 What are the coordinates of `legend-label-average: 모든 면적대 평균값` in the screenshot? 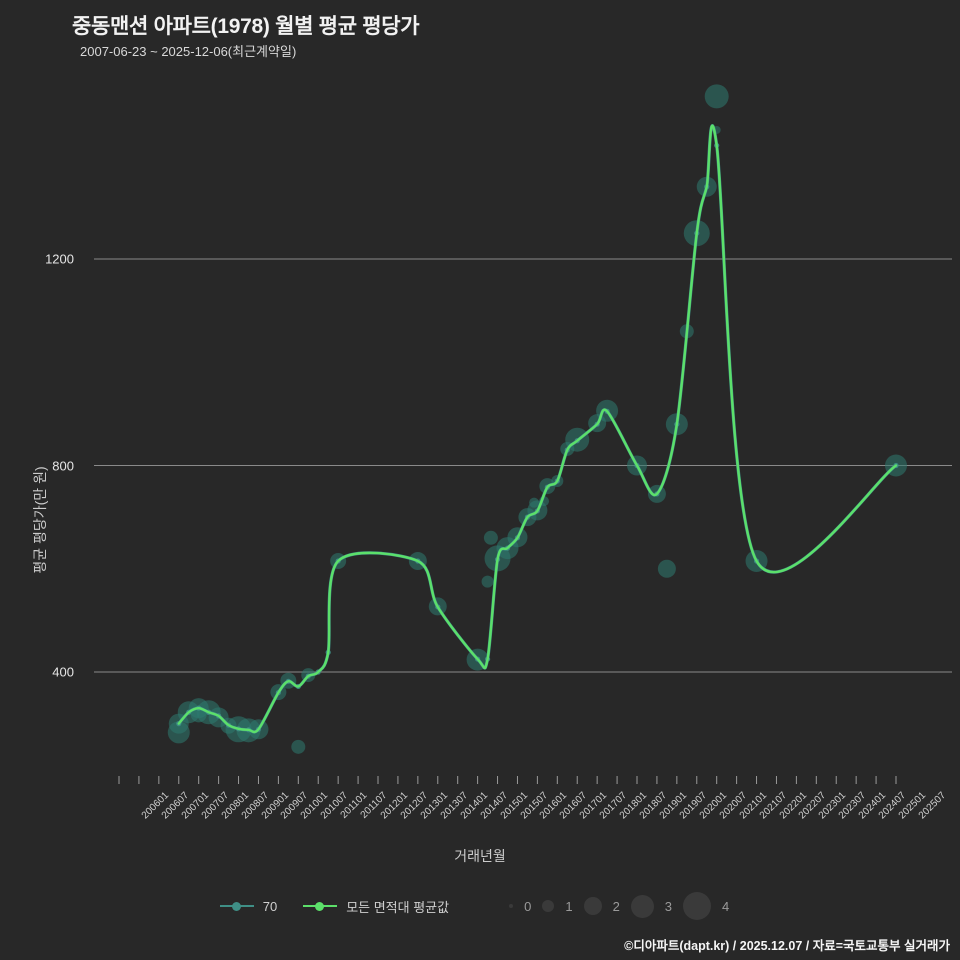 It's located at (398, 907).